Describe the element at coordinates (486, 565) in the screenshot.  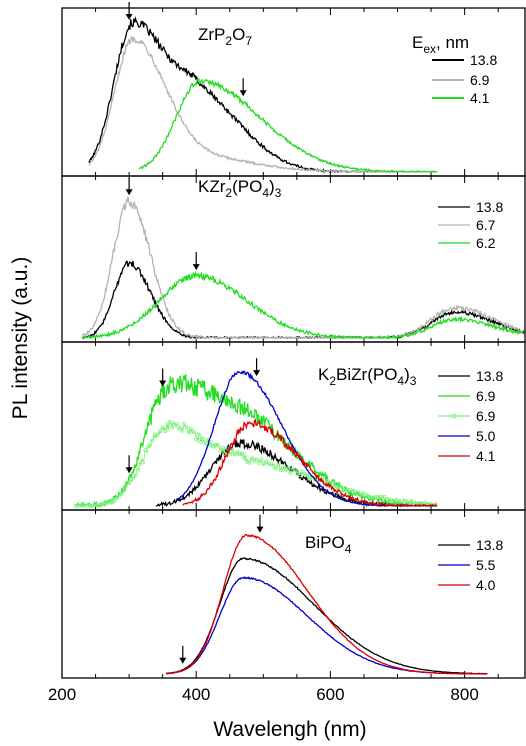
I see `legend-label: 5.5` at that location.